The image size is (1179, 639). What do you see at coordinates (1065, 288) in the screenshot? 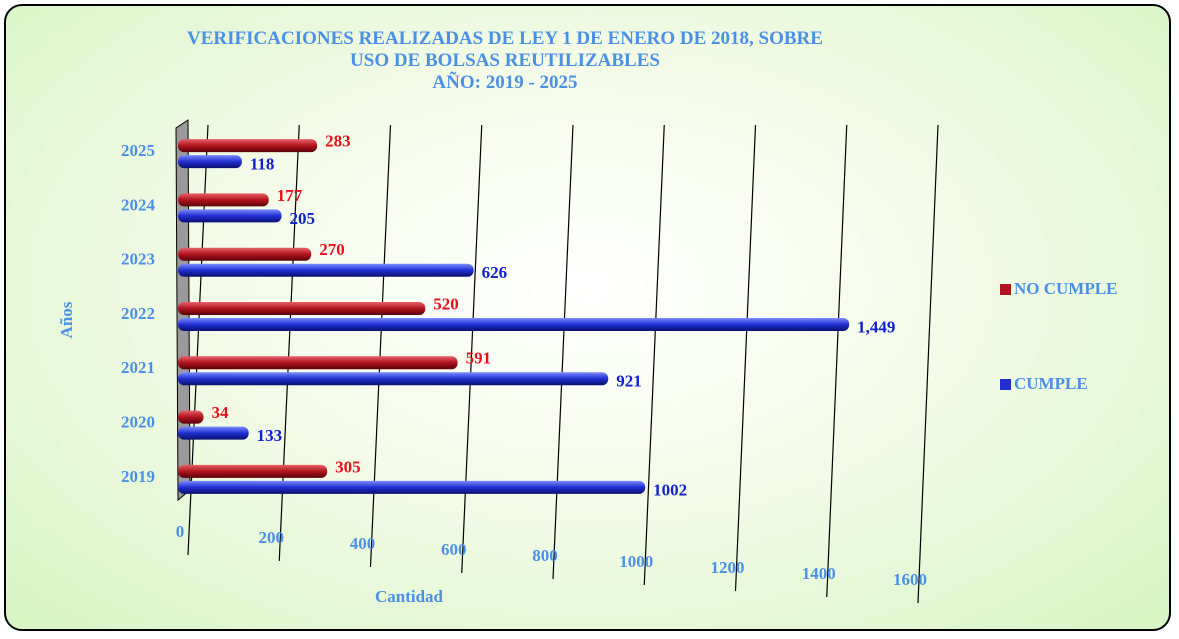
I see `legend-label: NO CUMPLE` at bounding box center [1065, 288].